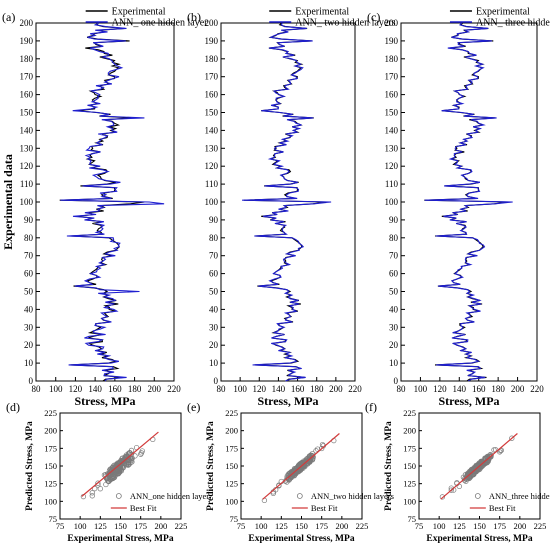 This screenshot has width=550, height=550. I want to click on panel-label: (f), so click(371, 407).